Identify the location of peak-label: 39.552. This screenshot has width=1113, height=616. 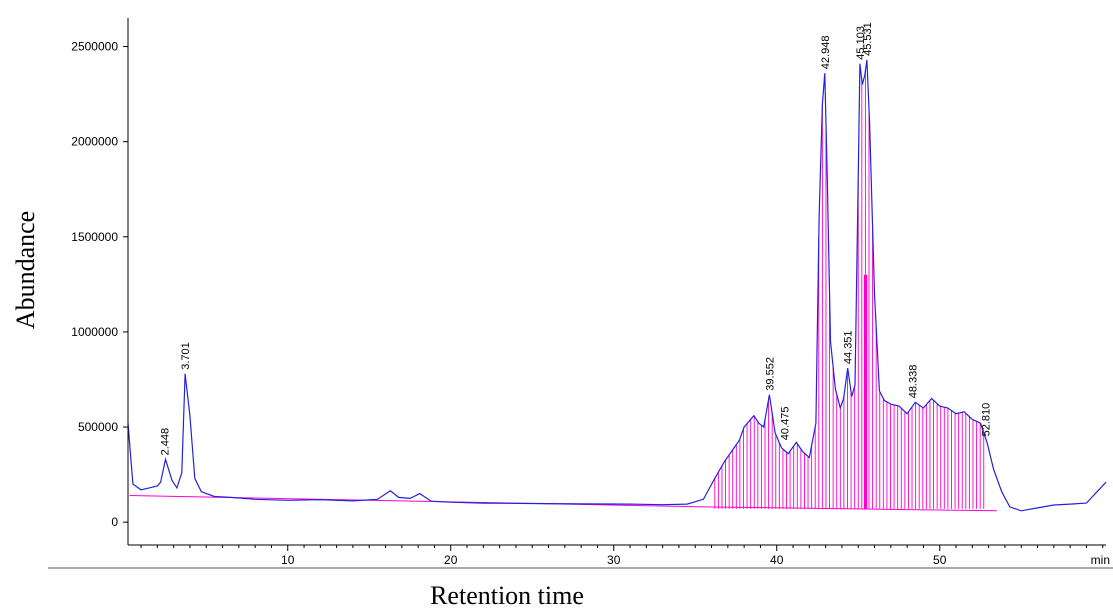
(770, 374).